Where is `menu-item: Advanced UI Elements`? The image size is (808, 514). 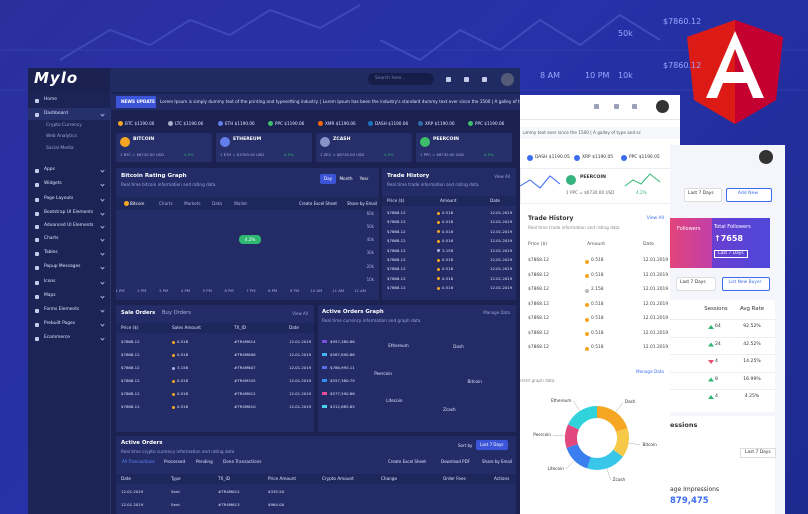
menu-item: Advanced UI Elements is located at coordinates (69, 225).